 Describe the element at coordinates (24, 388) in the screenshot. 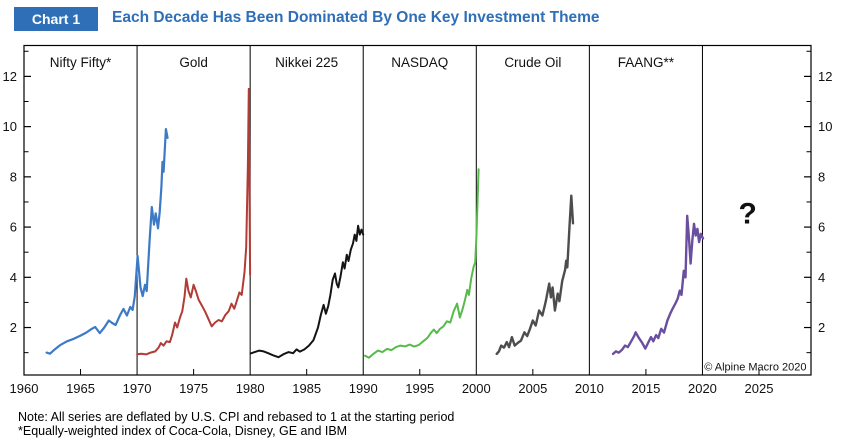

I see `x-tick-label-1960: 1960` at that location.